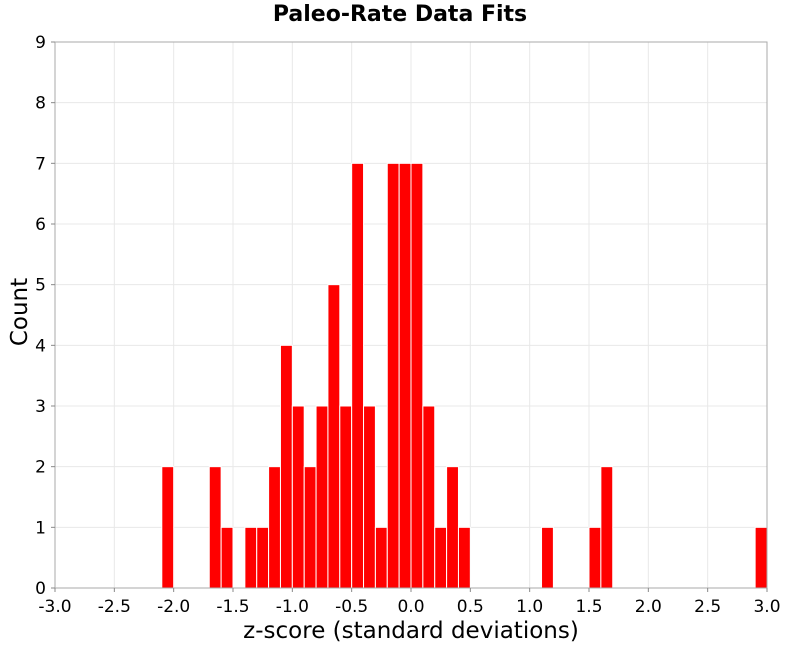 The height and width of the screenshot is (650, 800). What do you see at coordinates (588, 607) in the screenshot?
I see `x-tick-label: 1.5` at bounding box center [588, 607].